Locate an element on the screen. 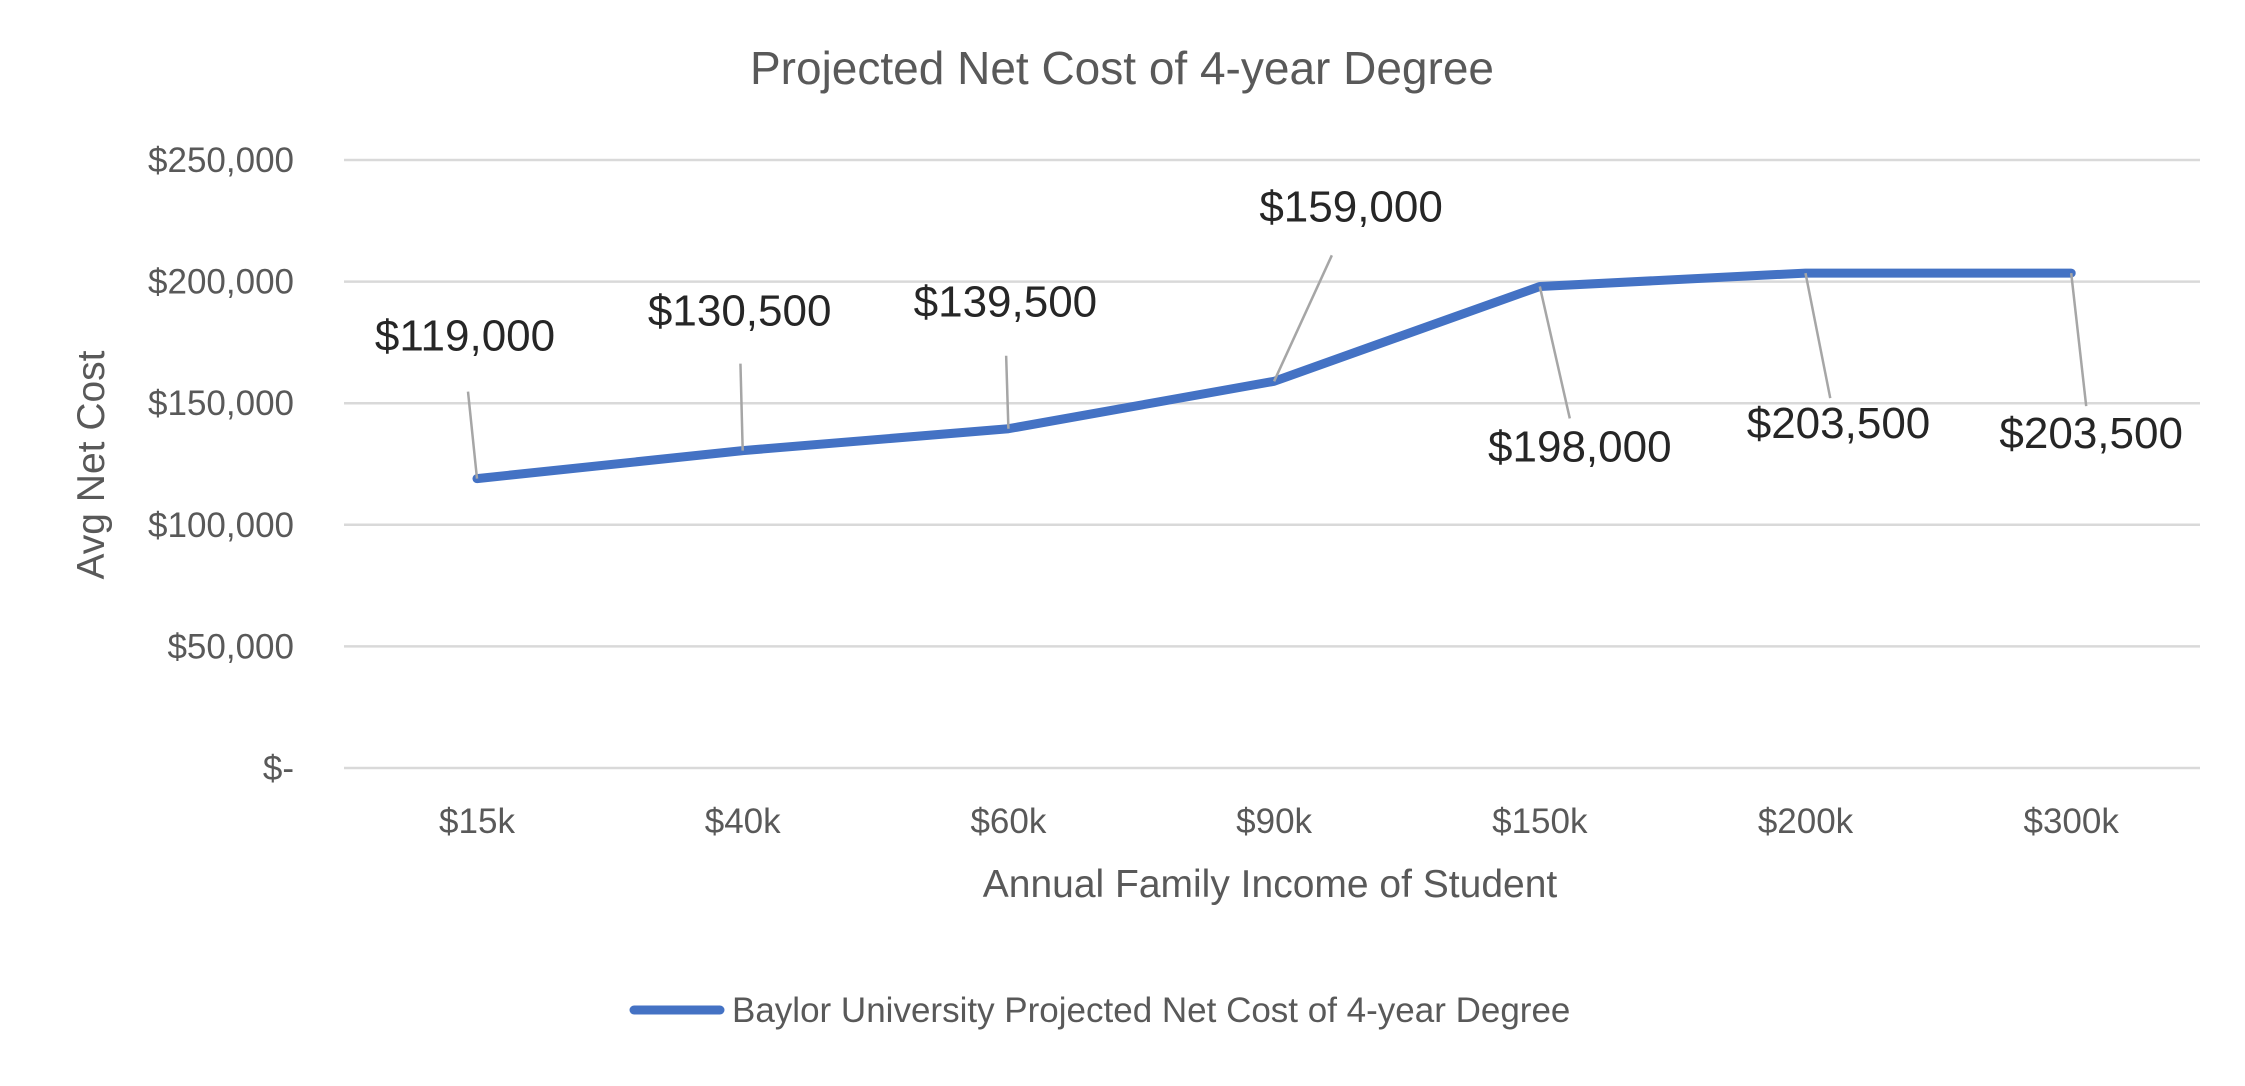 The height and width of the screenshot is (1086, 2245). y-tick-label: $200,000 is located at coordinates (221, 282).